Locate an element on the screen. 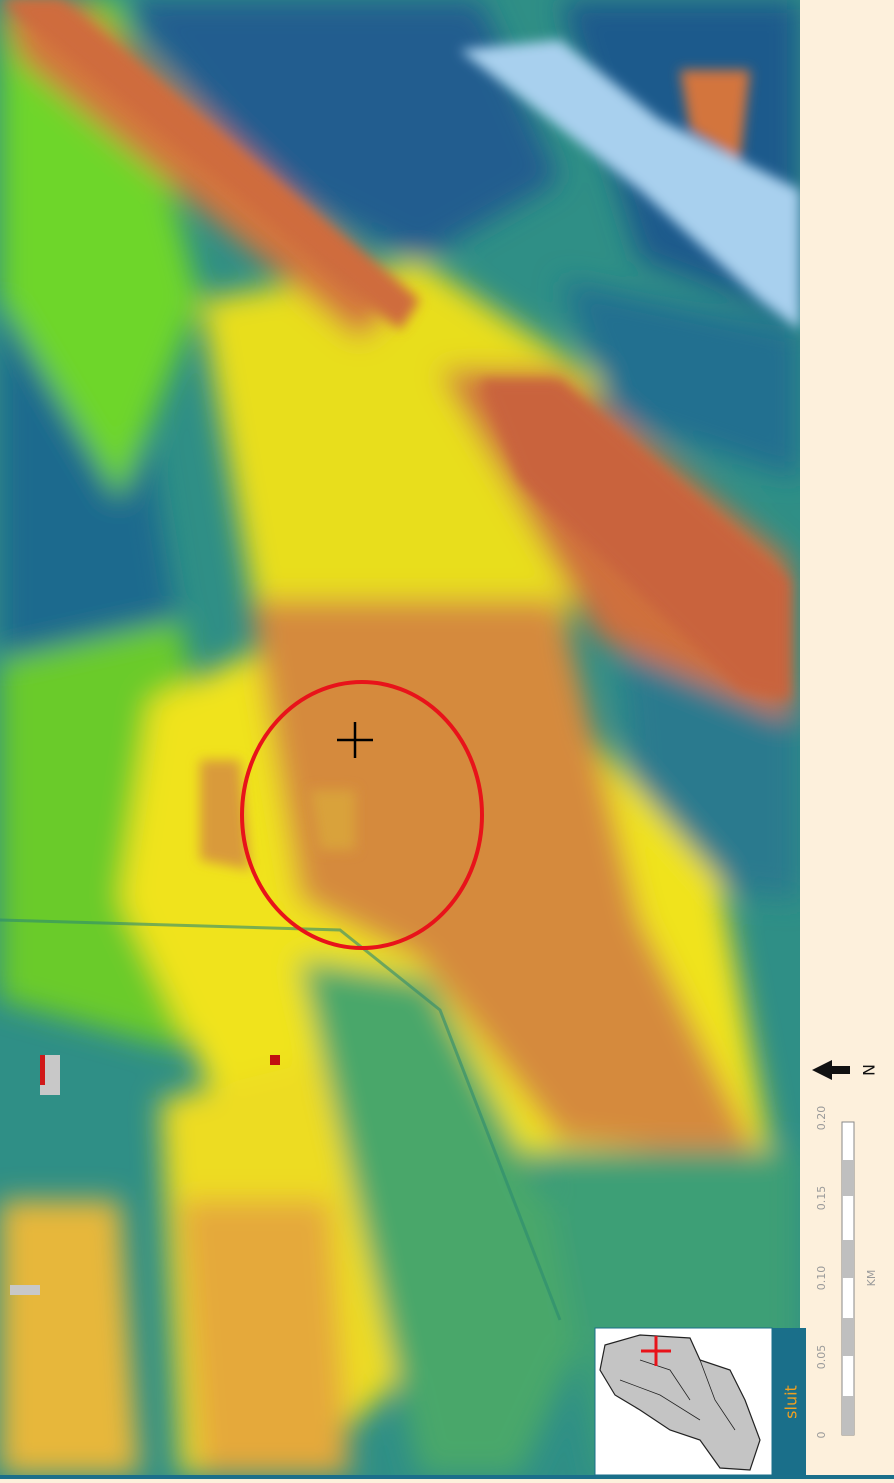 The height and width of the screenshot is (1483, 894). scale-tick: 0.10 is located at coordinates (821, 1278).